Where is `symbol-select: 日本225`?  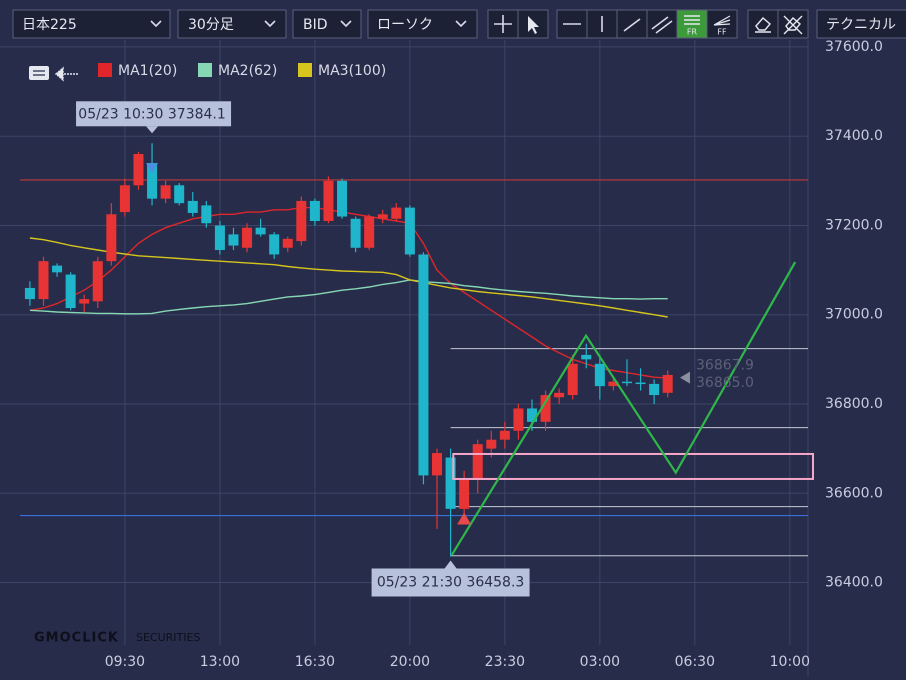 symbol-select: 日本225 is located at coordinates (91, 24).